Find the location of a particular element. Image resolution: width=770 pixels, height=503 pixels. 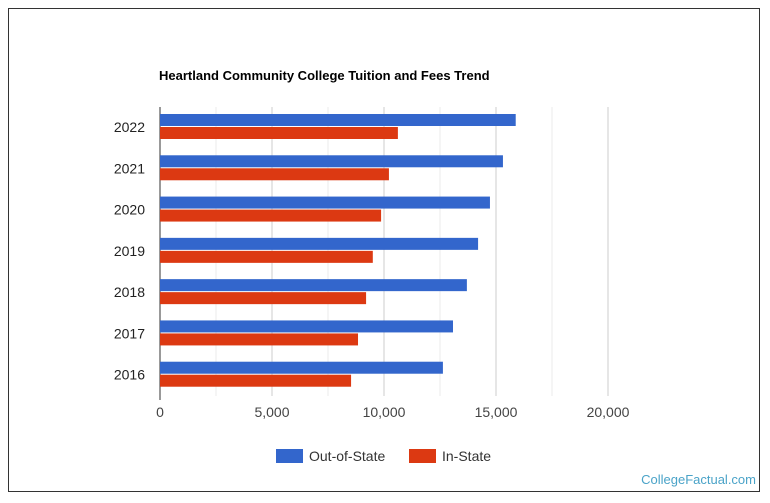

bar-out-of-state-2016 is located at coordinates (301, 367).